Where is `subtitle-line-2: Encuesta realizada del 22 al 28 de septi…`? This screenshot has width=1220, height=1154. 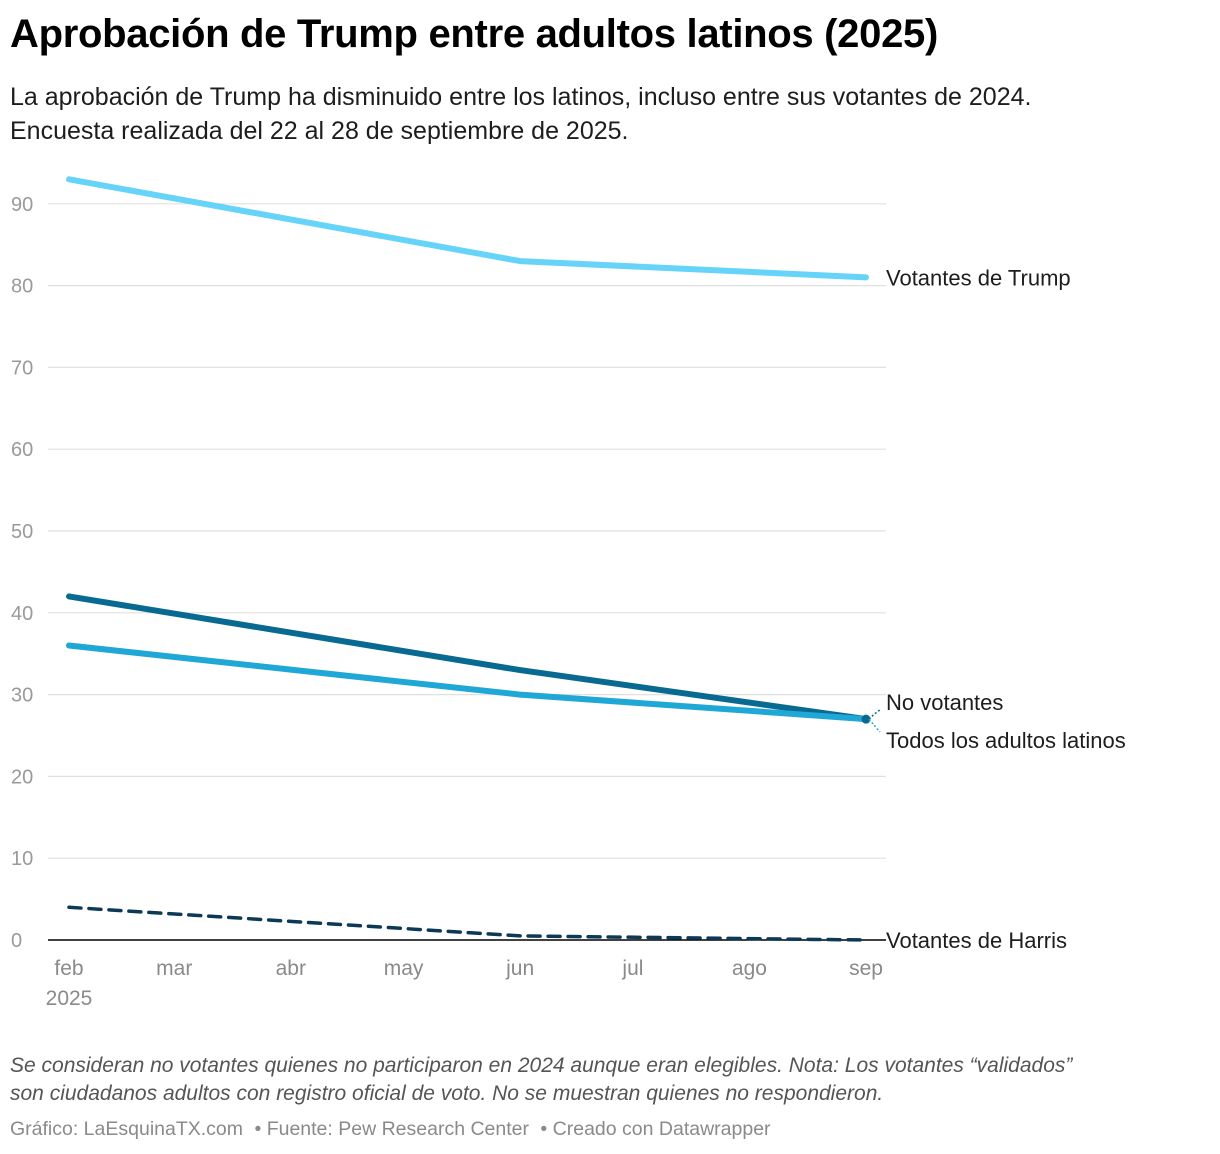
subtitle-line-2: Encuesta realizada del 22 al 28 de septi… is located at coordinates (319, 131).